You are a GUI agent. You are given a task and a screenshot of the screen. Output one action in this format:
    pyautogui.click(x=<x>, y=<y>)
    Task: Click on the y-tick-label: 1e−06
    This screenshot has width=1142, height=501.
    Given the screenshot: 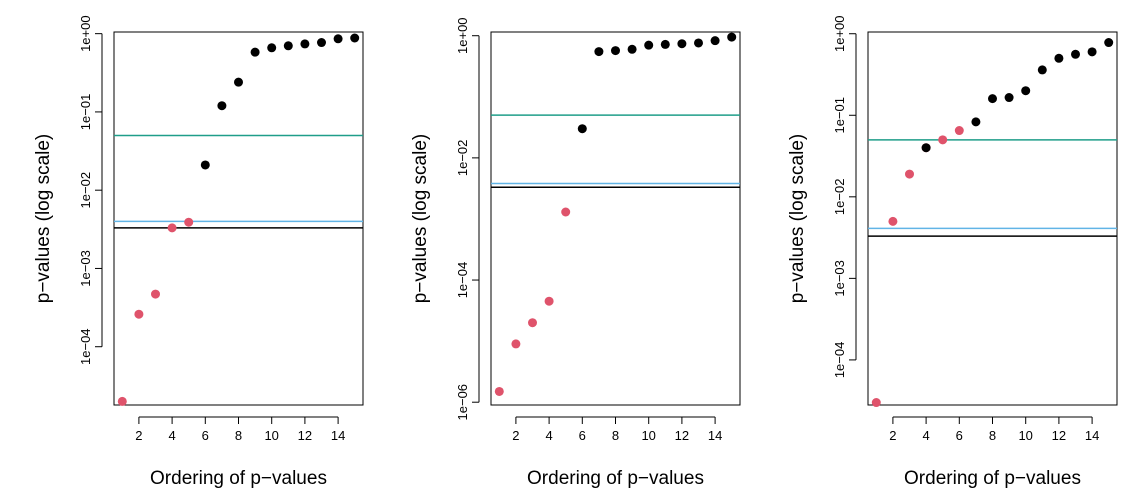 What is the action you would take?
    pyautogui.click(x=462, y=402)
    